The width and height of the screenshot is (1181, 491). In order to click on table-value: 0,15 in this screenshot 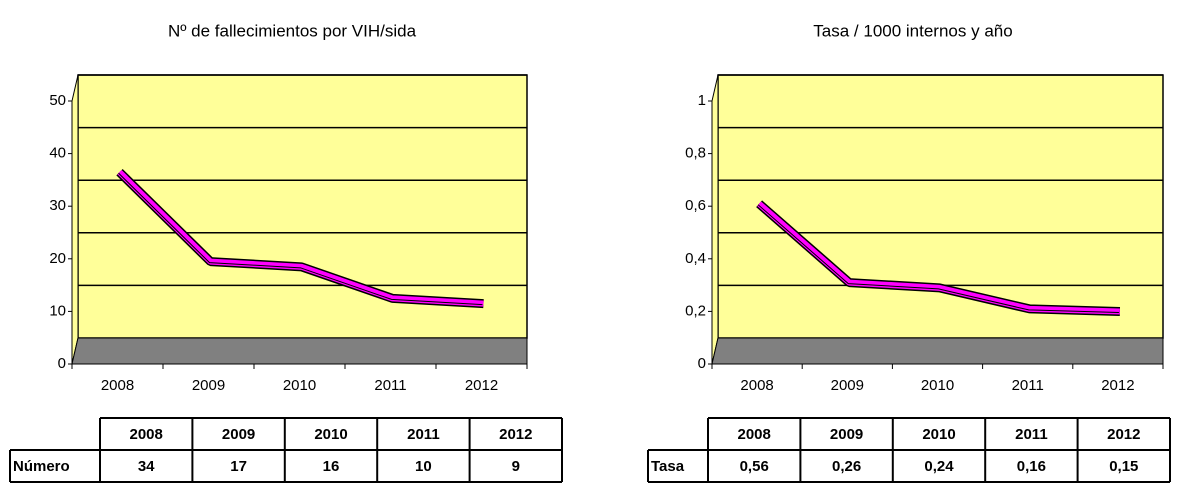, I will do `click(1123, 466)`.